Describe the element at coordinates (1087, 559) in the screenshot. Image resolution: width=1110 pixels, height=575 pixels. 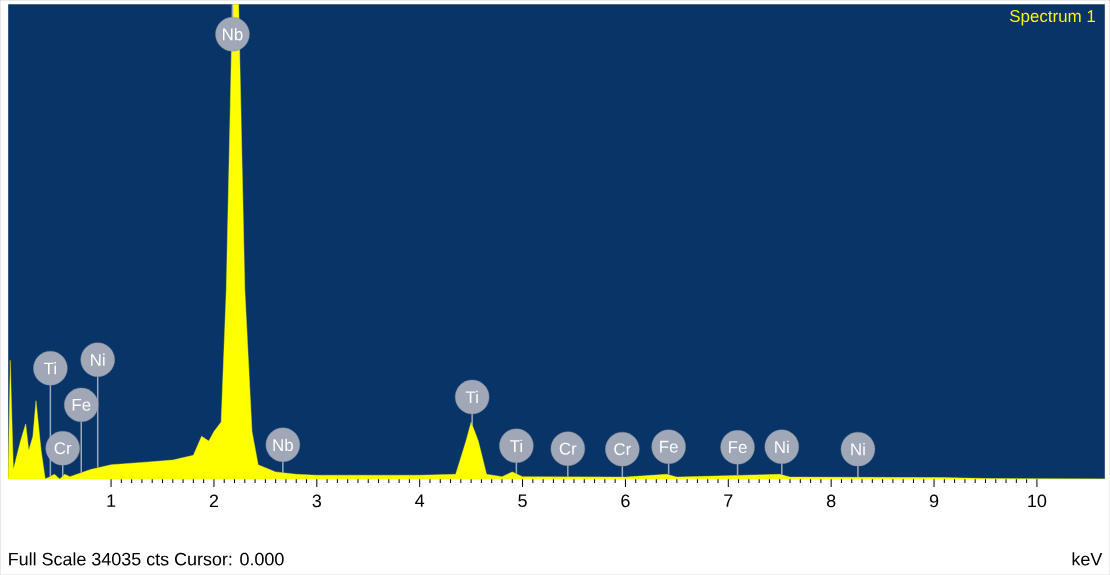
I see `x-axis-title: keV` at that location.